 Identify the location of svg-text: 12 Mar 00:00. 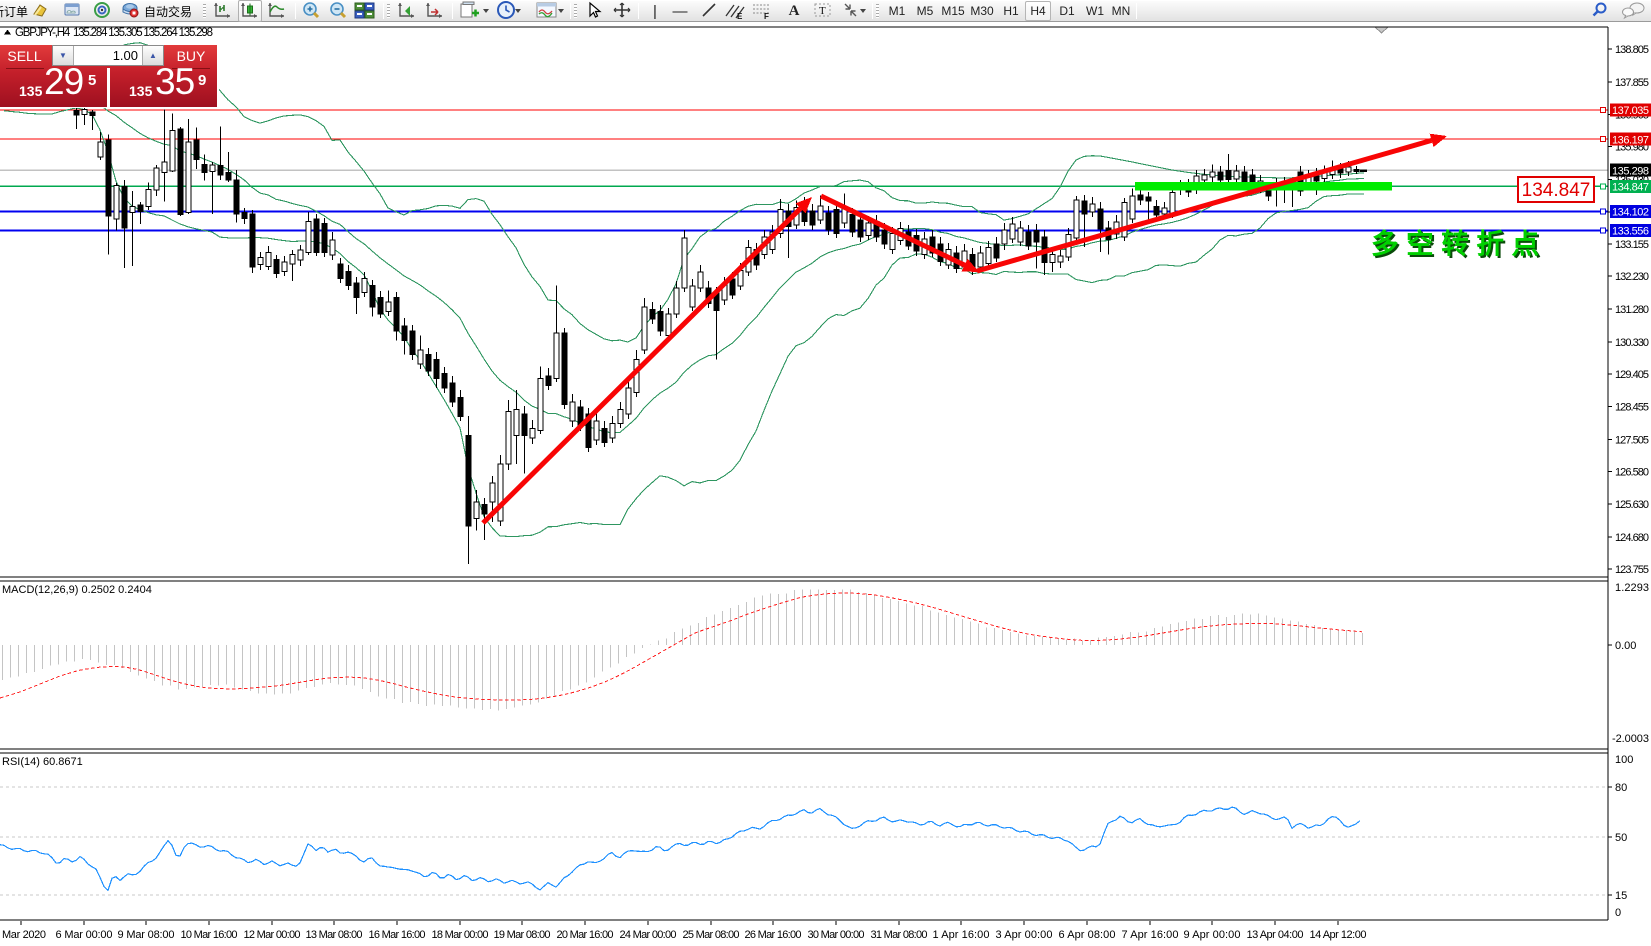
(272, 935).